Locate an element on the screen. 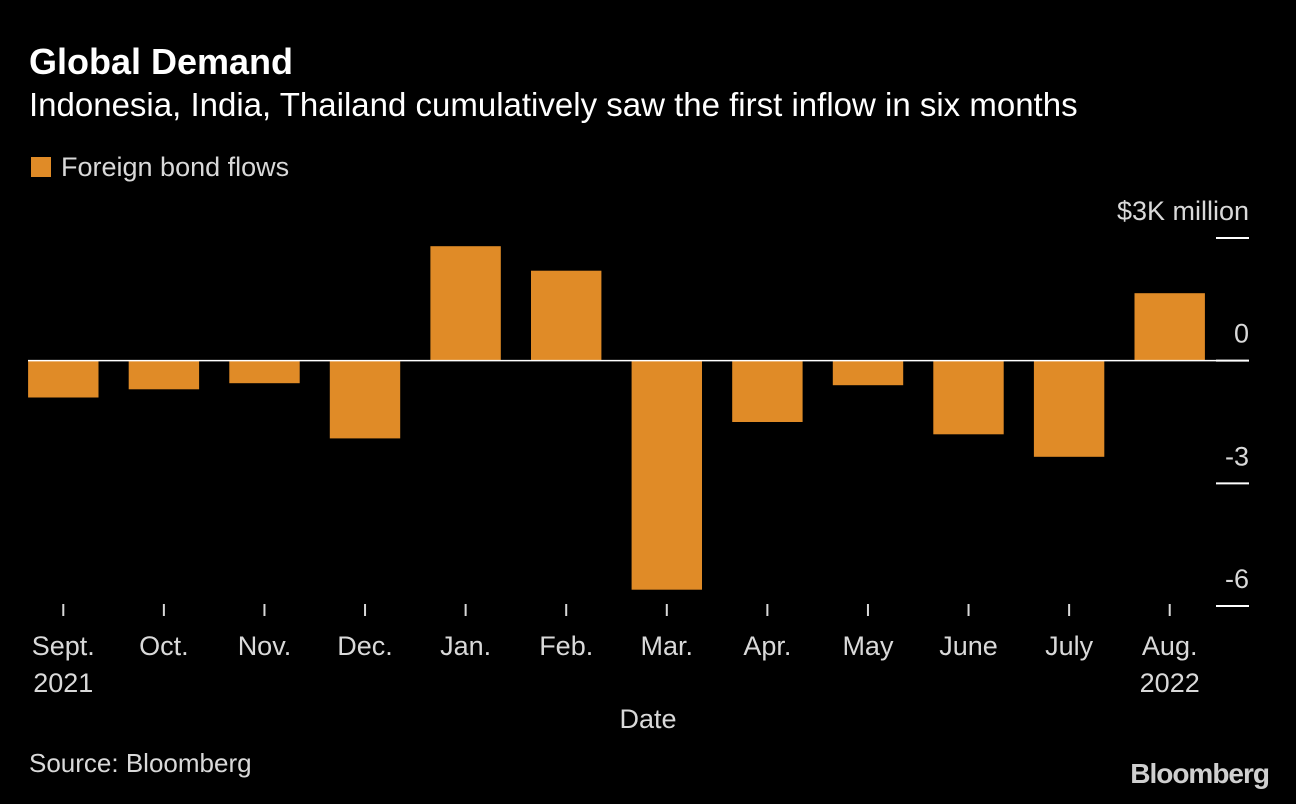 The image size is (1296, 804). bar-may is located at coordinates (868, 373).